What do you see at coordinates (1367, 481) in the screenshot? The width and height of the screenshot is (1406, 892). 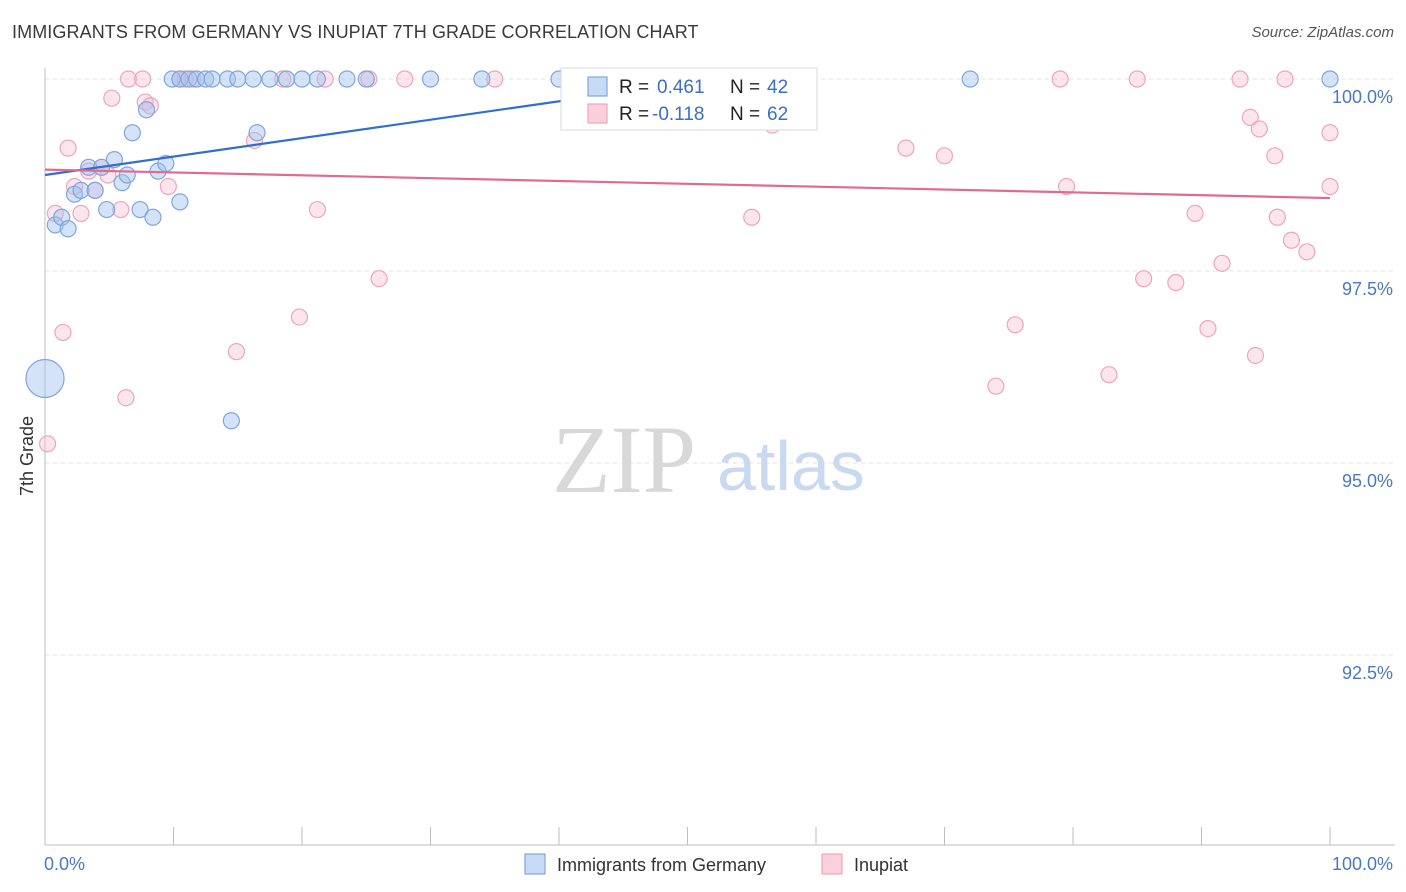 I see `y-tick-label-2: 95.0%` at bounding box center [1367, 481].